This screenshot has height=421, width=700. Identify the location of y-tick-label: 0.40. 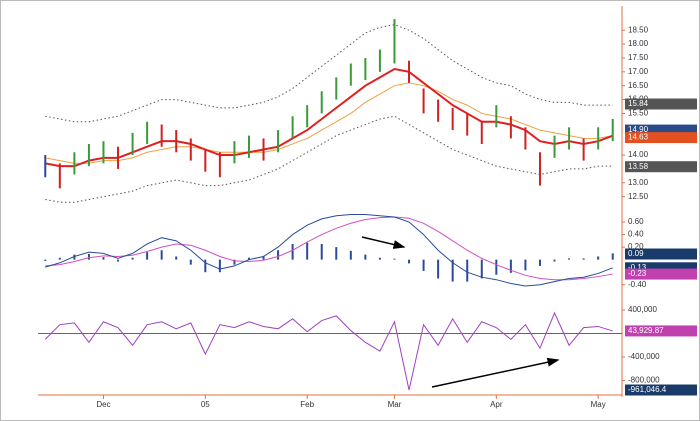
(636, 234).